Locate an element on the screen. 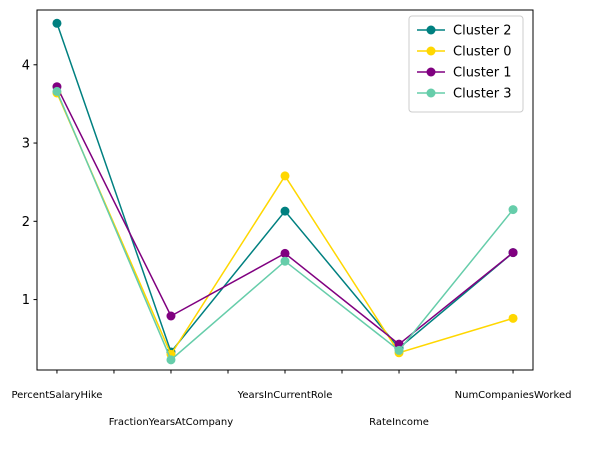 The image size is (608, 454). x-tick-label: NumCompaniesWorked is located at coordinates (513, 395).